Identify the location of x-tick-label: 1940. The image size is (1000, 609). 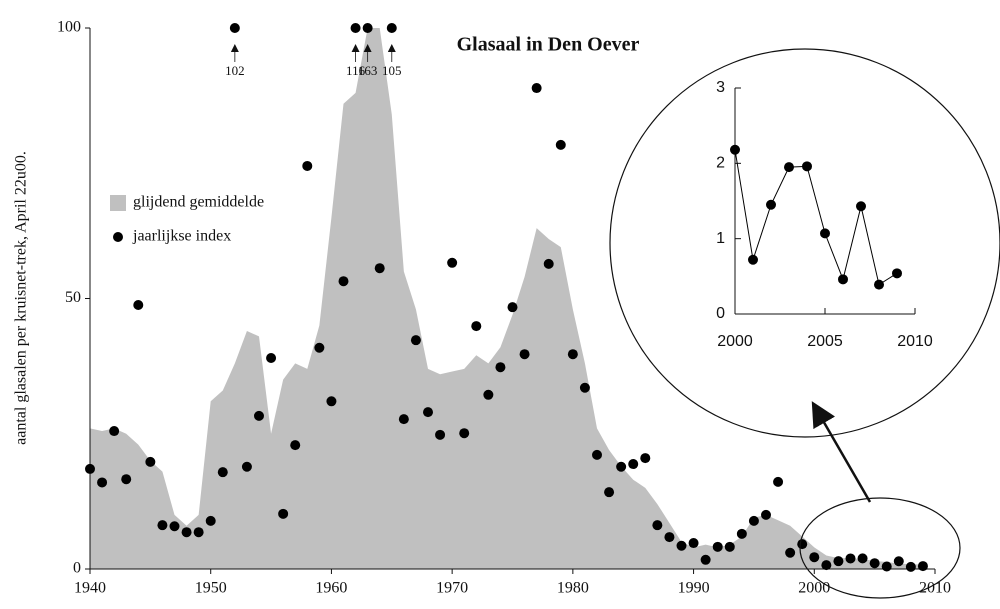
(90, 588).